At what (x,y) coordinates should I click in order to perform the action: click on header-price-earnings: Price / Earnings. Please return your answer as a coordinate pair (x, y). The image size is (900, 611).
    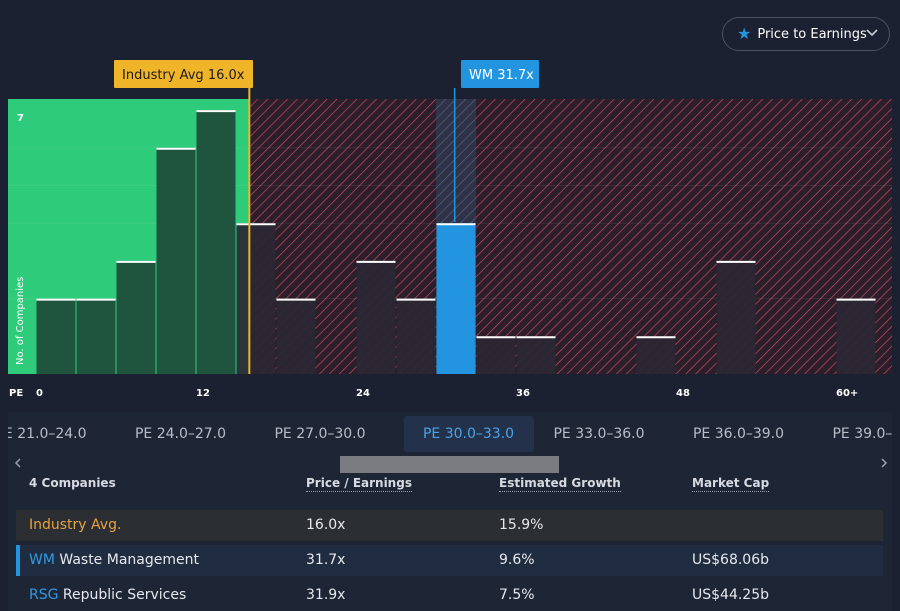
    Looking at the image, I should click on (359, 484).